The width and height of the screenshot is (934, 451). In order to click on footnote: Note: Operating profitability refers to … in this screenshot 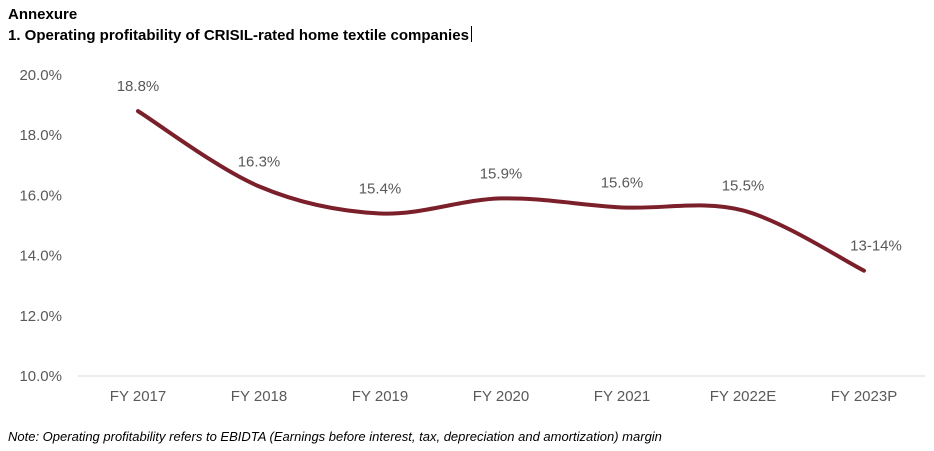, I will do `click(335, 436)`.